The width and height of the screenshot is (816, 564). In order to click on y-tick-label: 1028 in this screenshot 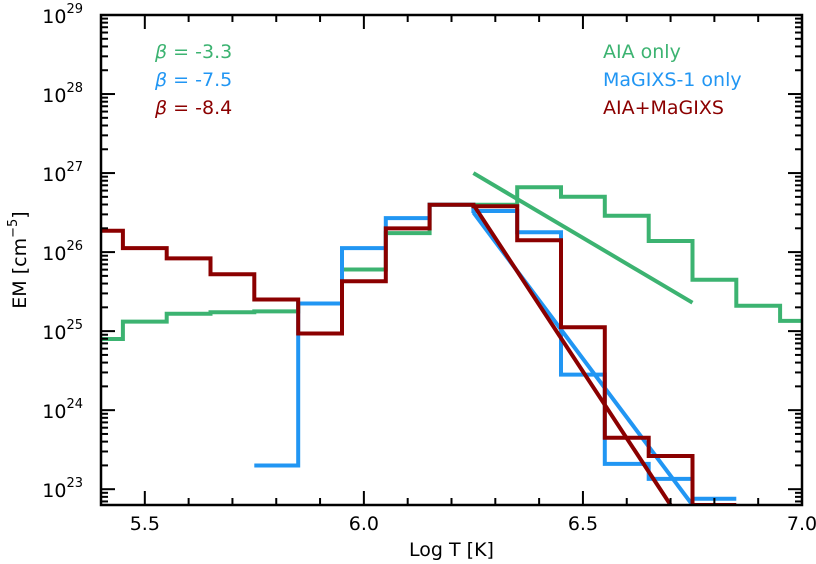, I will do `click(62, 94)`.